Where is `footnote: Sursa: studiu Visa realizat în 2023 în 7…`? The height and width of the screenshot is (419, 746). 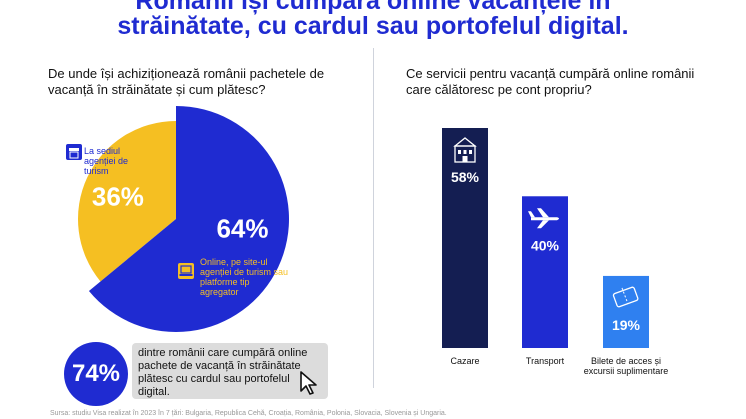
footnote: Sursa: studiu Visa realizat în 2023 în 7… is located at coordinates (248, 413).